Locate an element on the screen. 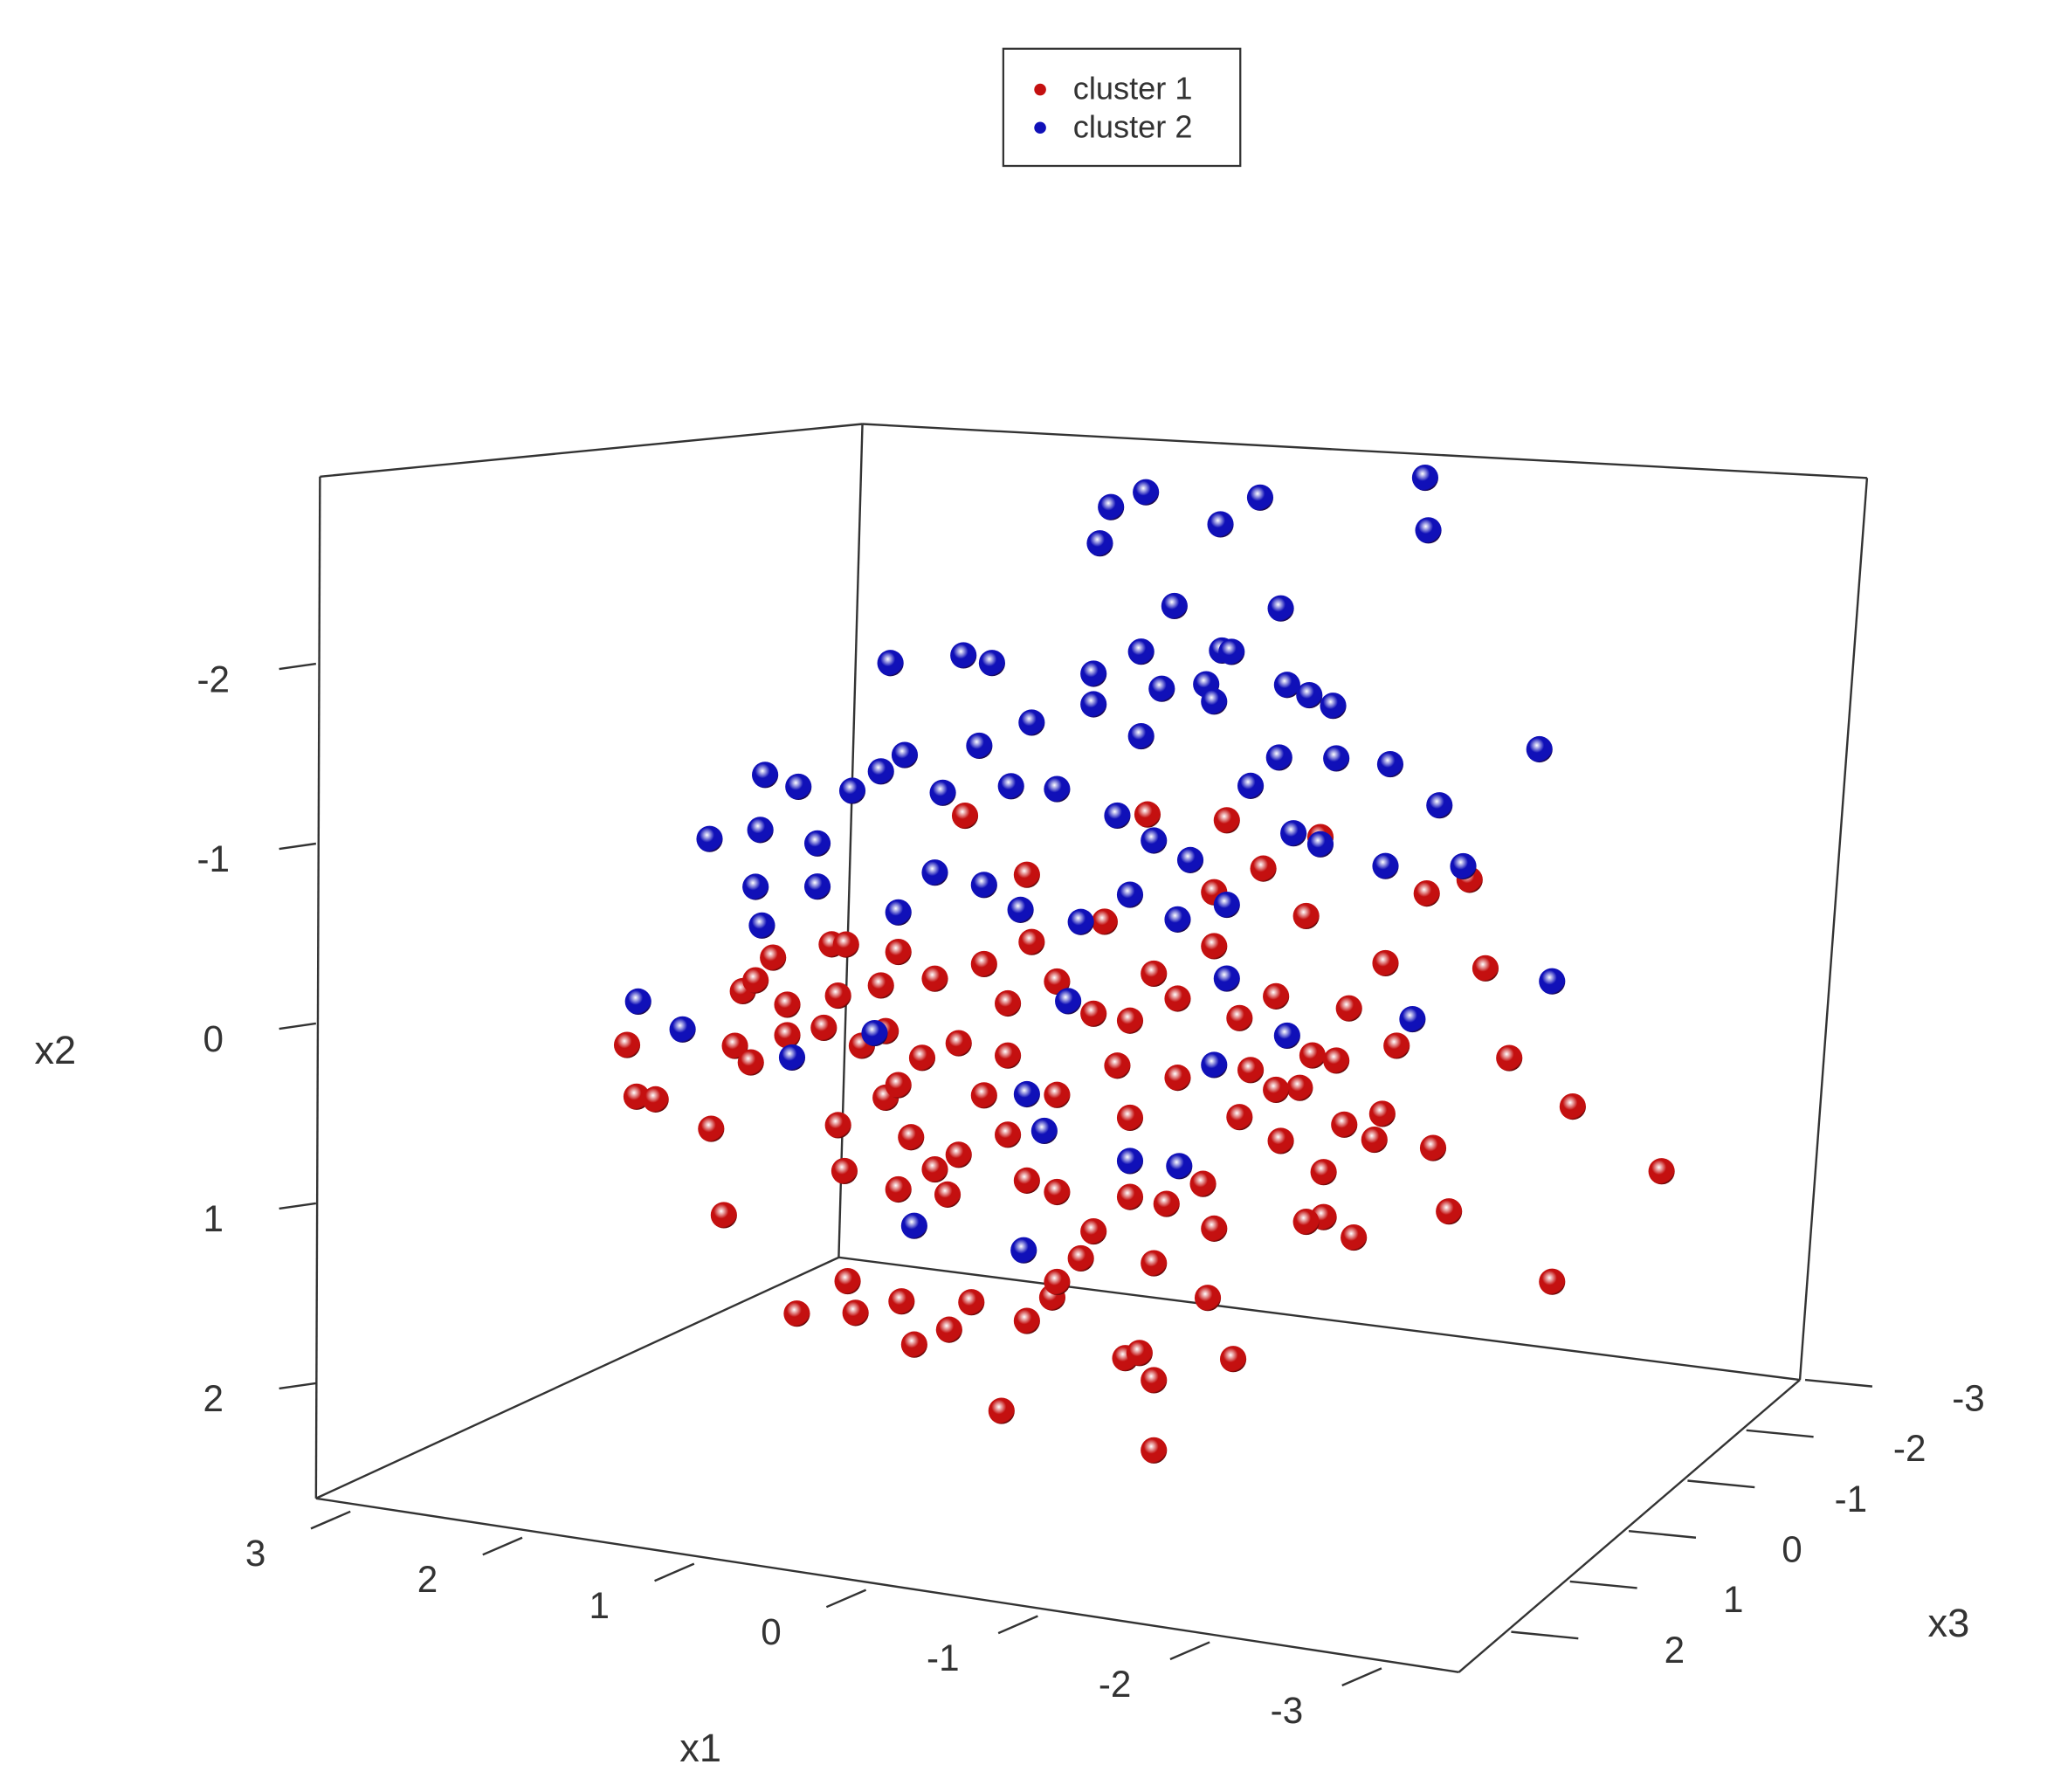 This screenshot has width=2054, height=1792. axis-title-x3: x3 is located at coordinates (1949, 1623).